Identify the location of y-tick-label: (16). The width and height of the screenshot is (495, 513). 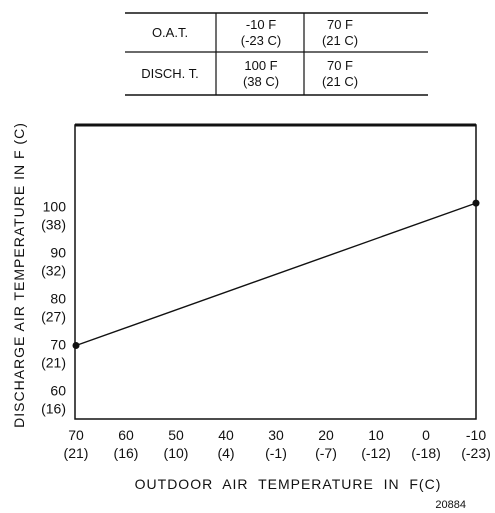
(53, 408).